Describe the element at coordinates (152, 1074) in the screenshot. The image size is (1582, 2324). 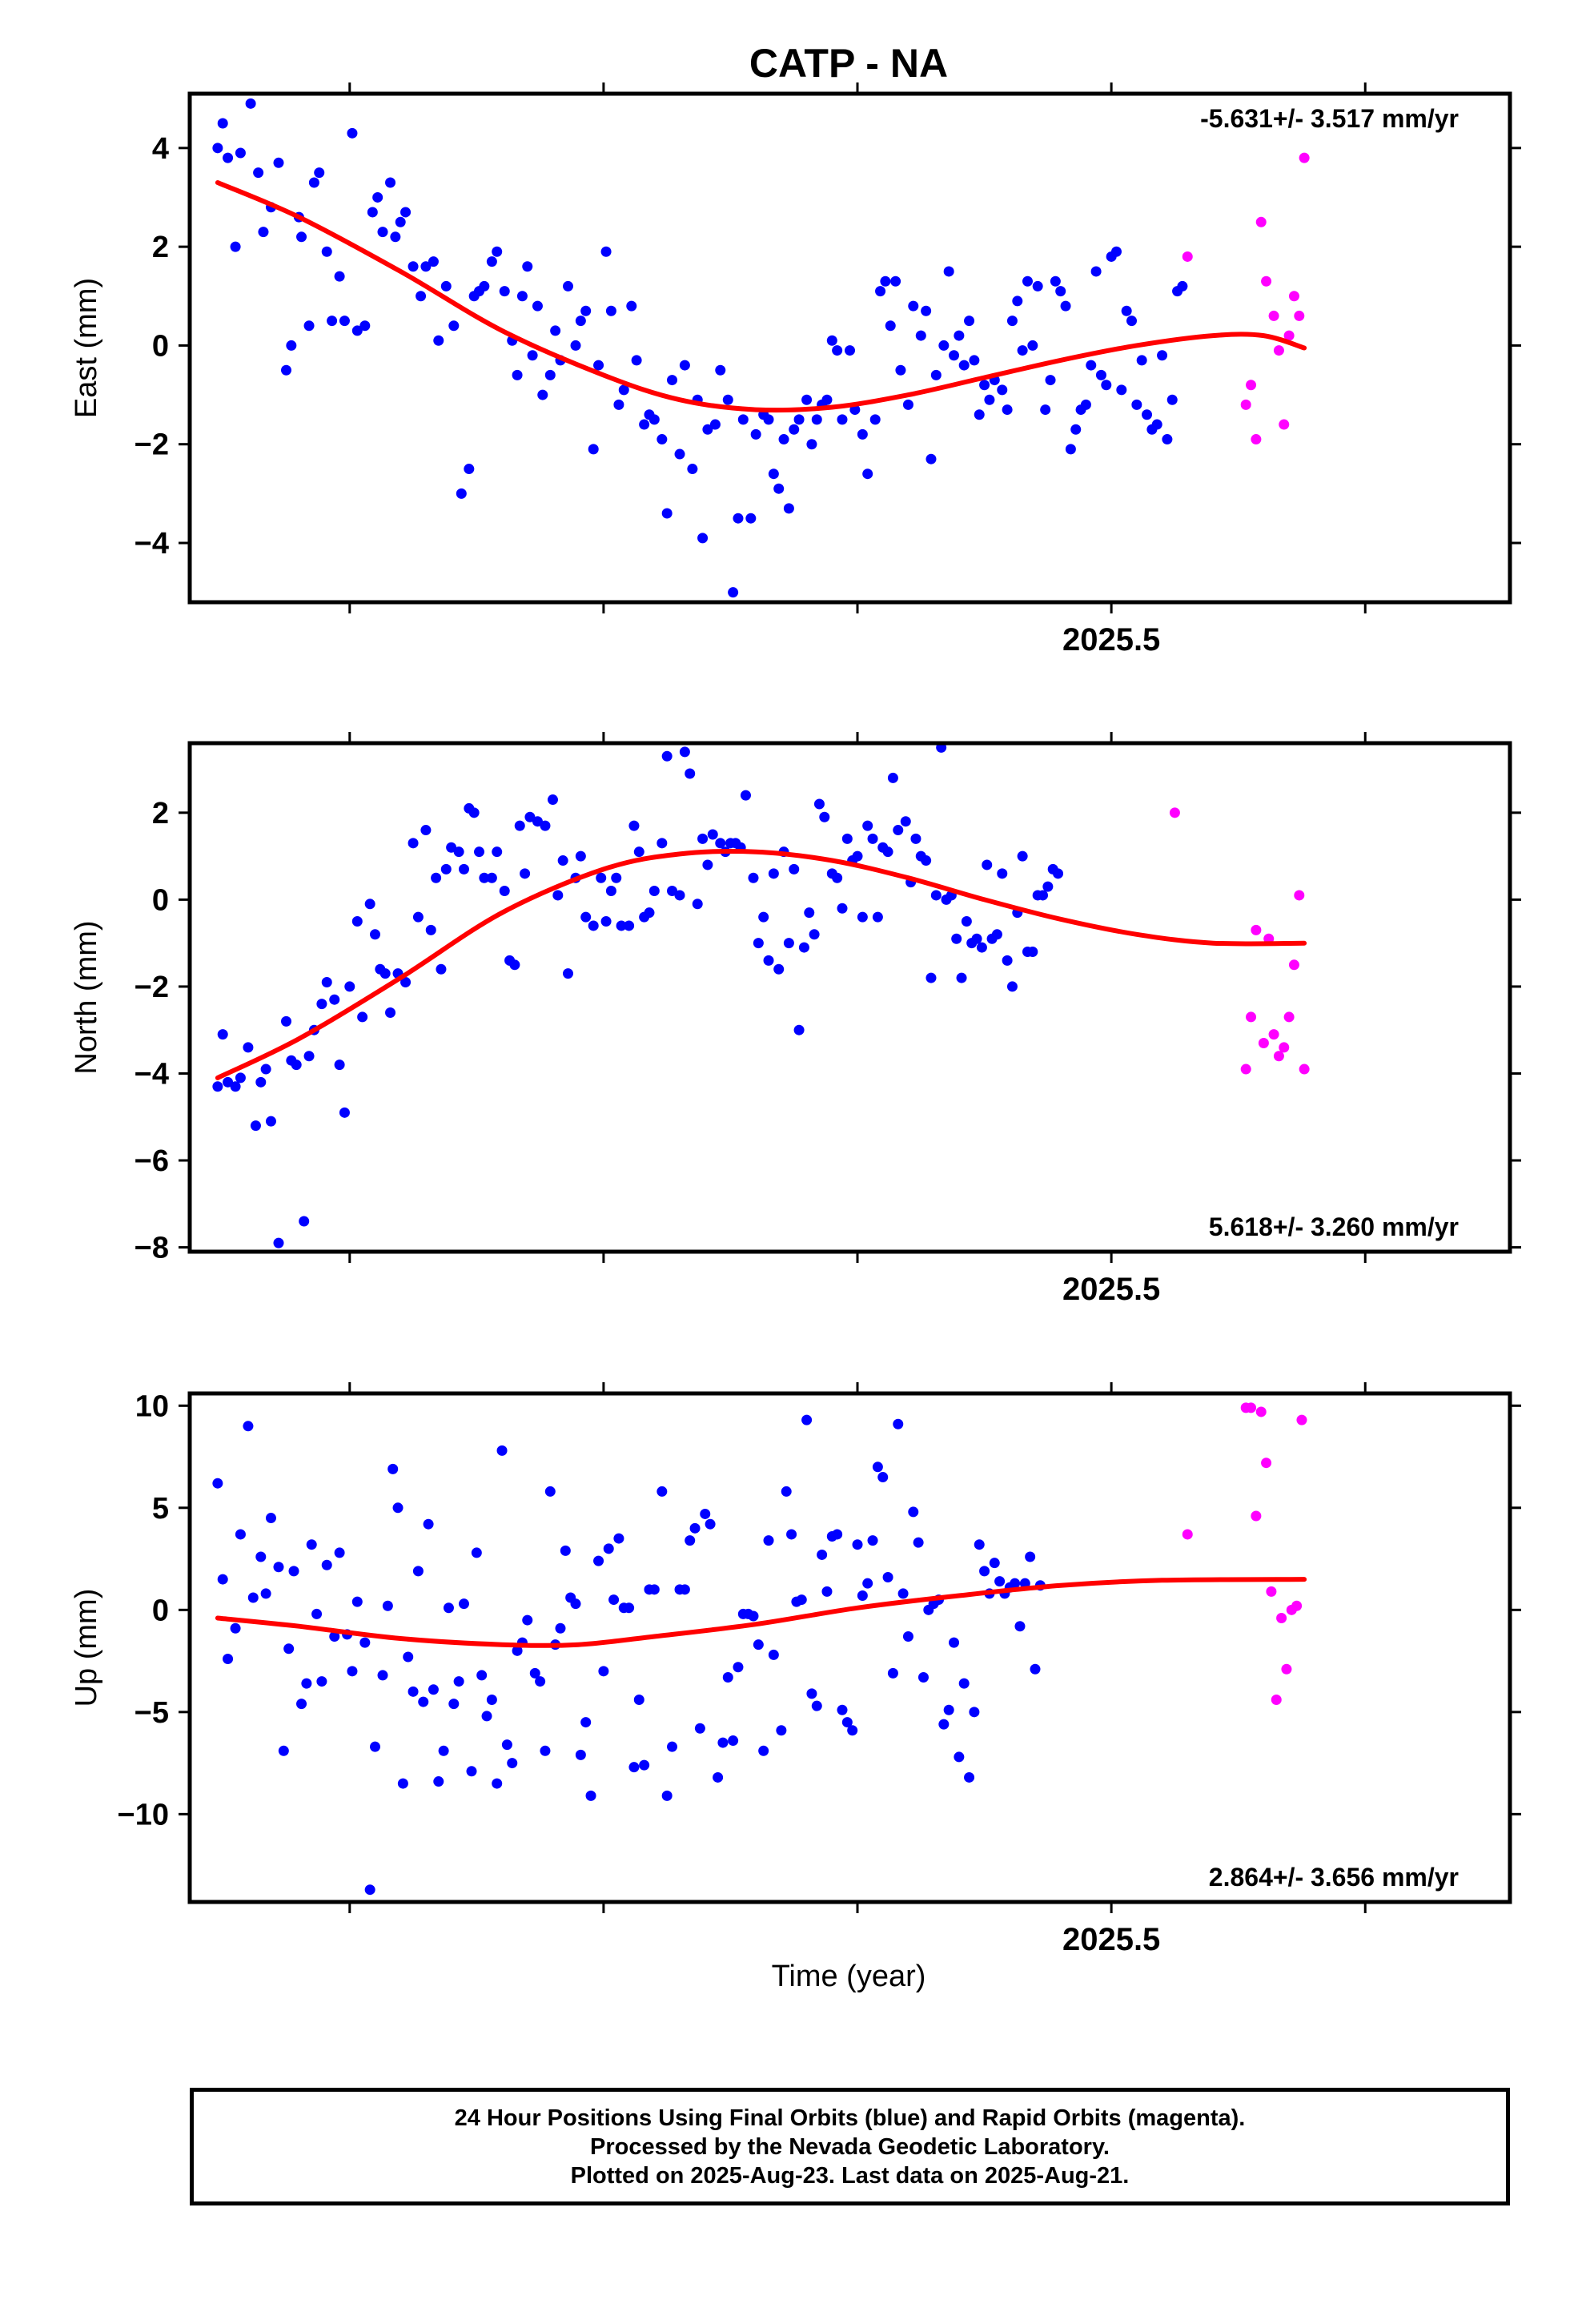
I see `y-tick-label: −4` at that location.